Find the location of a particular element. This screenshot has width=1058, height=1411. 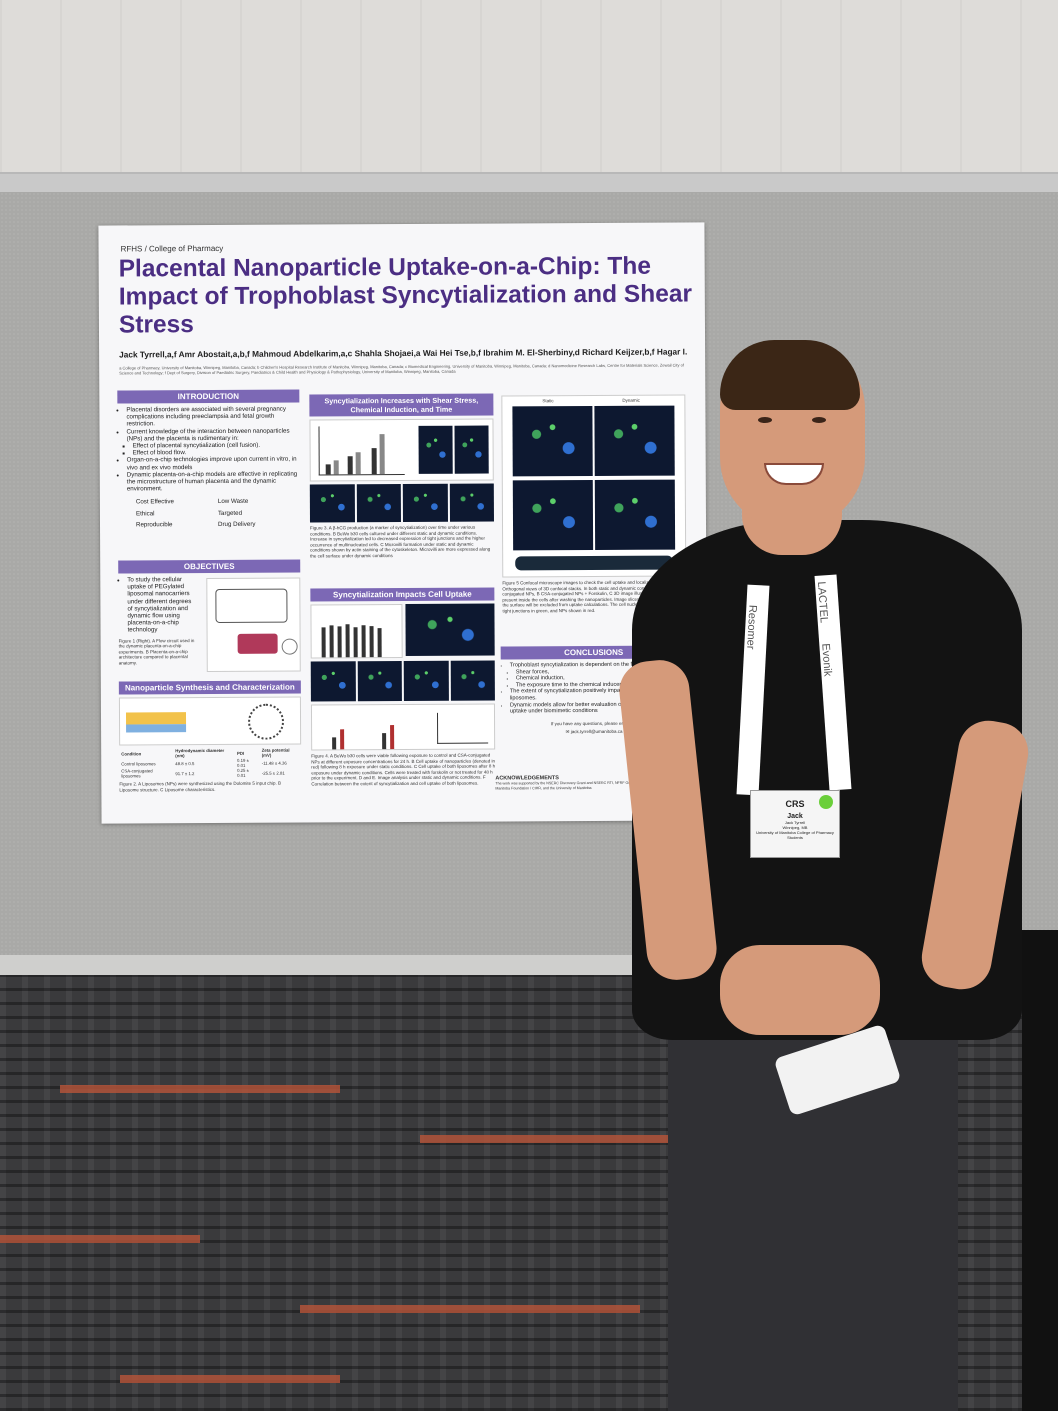

synthesis-figure is located at coordinates (210, 721).